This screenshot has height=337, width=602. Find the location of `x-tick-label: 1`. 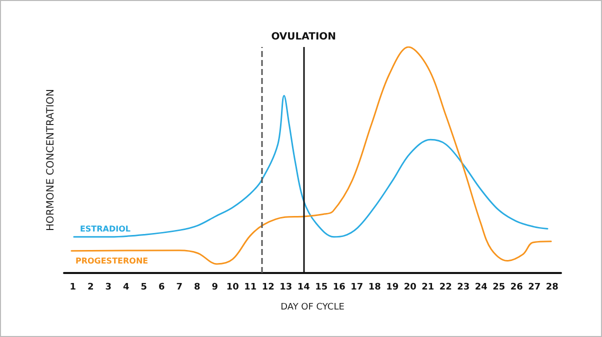

x-tick-label: 1 is located at coordinates (73, 287).